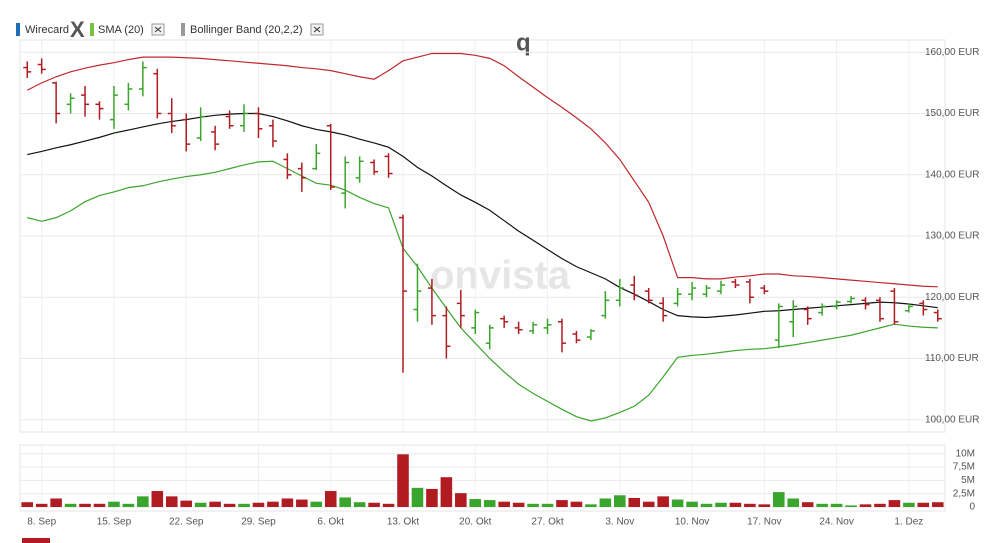 This screenshot has width=998, height=543. Describe the element at coordinates (475, 522) in the screenshot. I see `x-tick-label: 20. Okt` at that location.